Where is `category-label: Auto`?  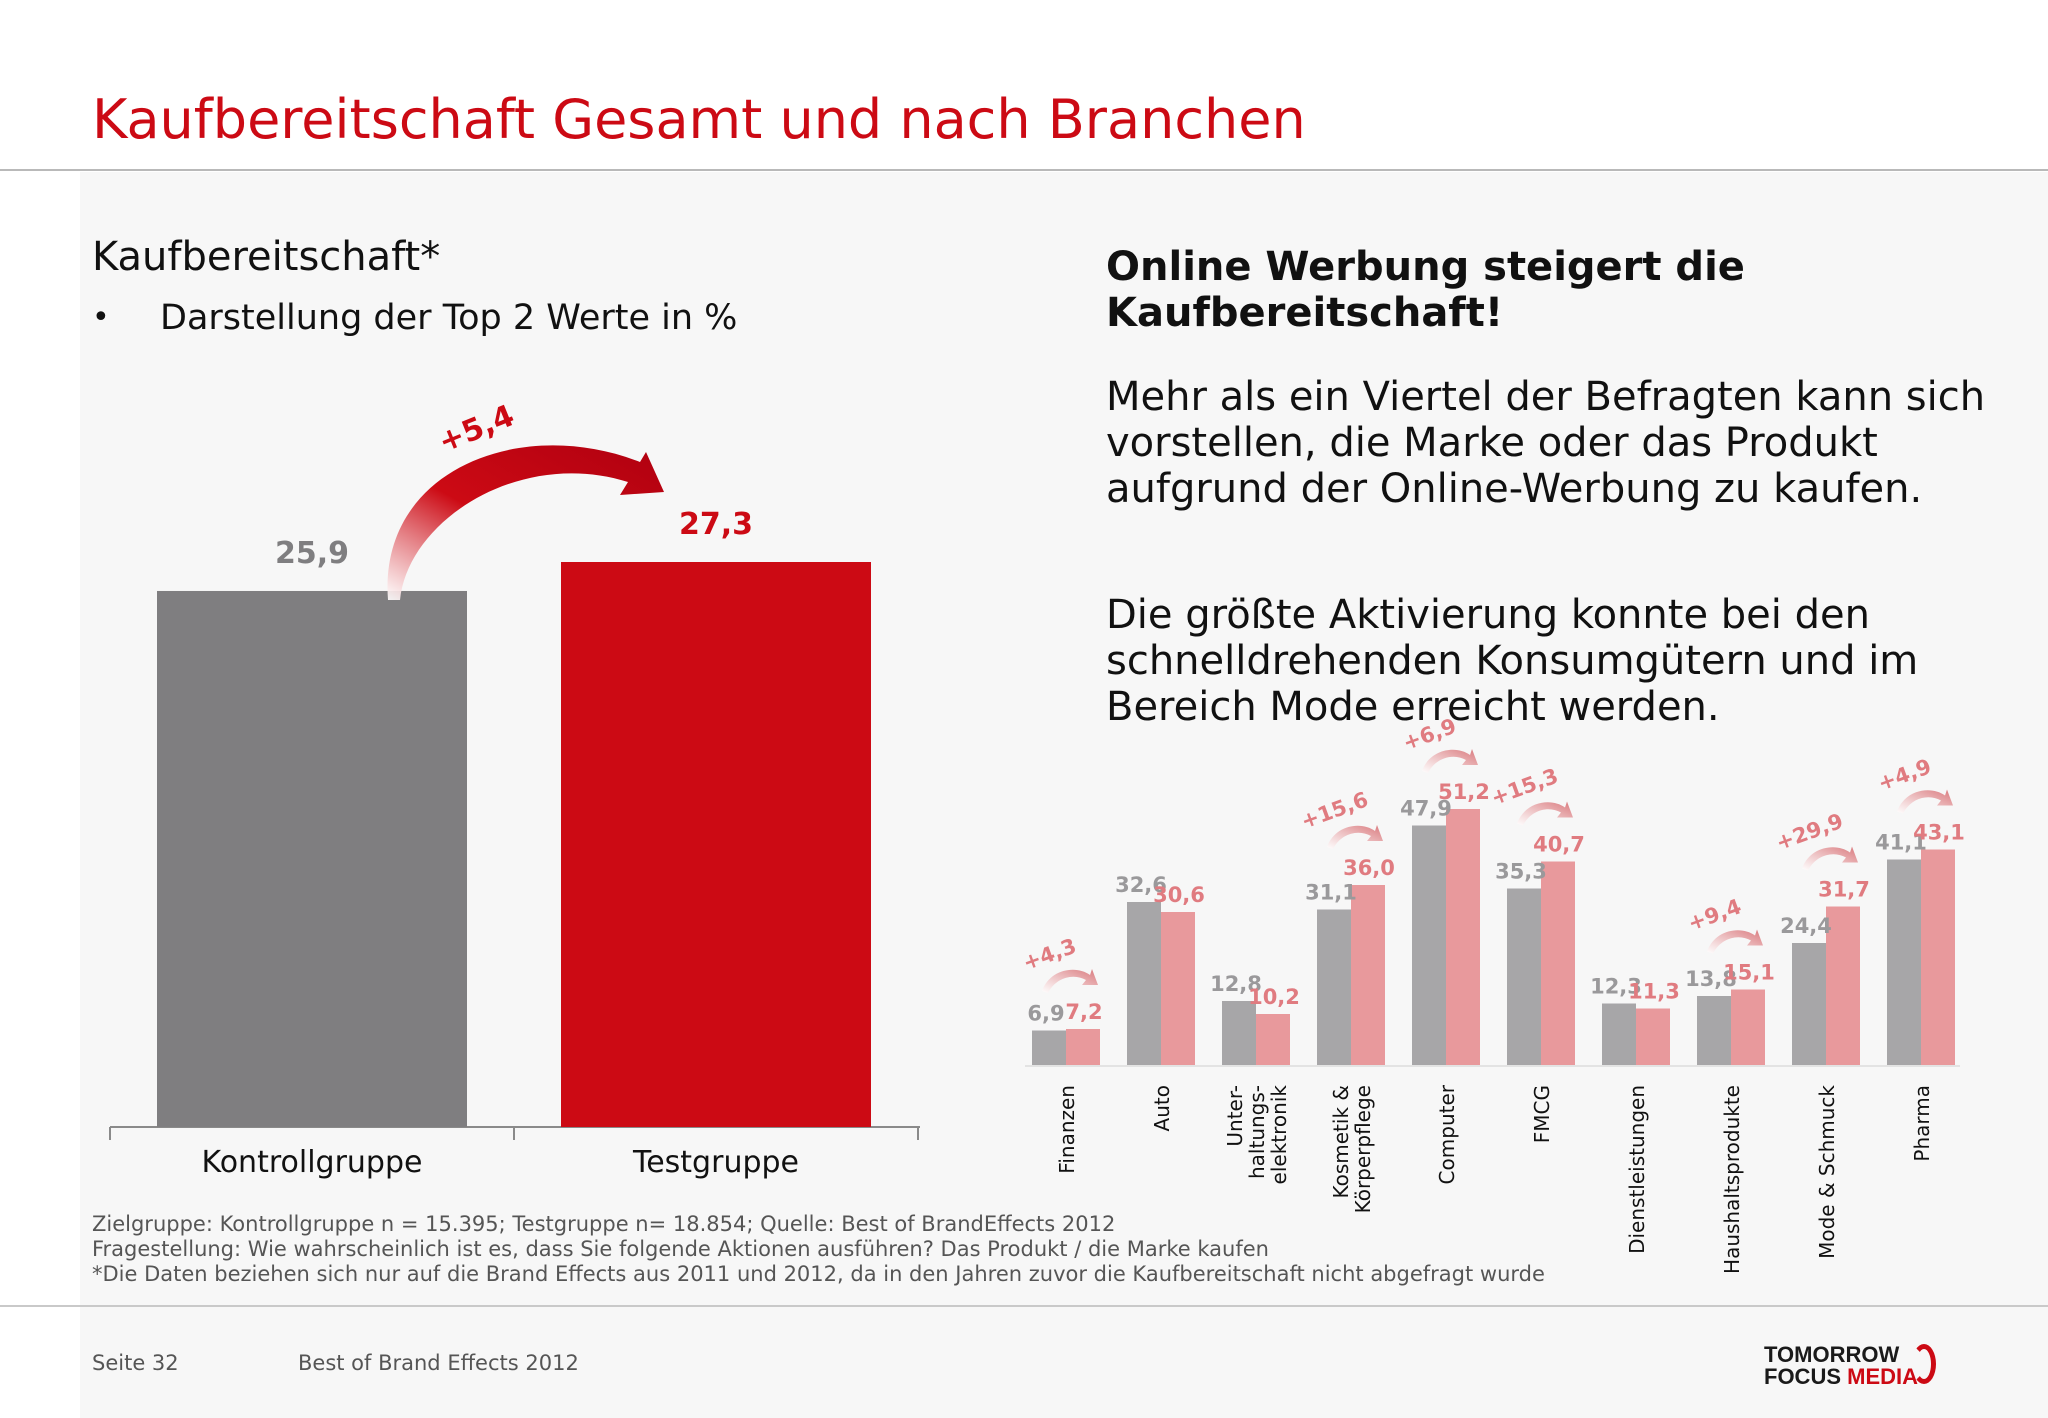 category-label: Auto is located at coordinates (1162, 1108).